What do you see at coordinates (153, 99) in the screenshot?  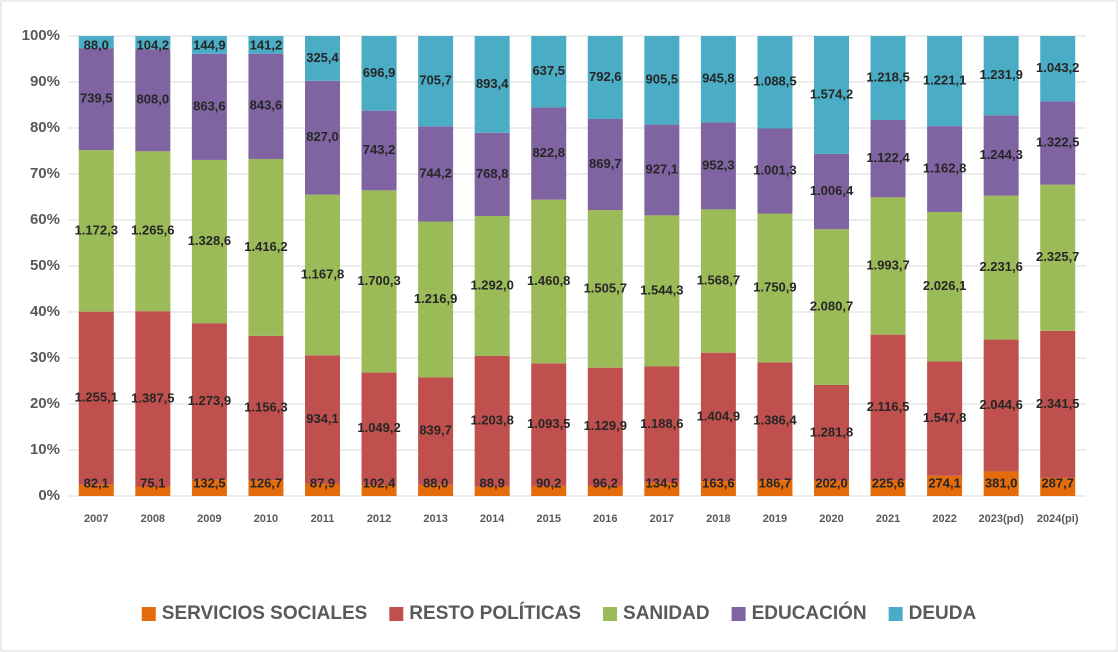 I see `value-label: 808,0` at bounding box center [153, 99].